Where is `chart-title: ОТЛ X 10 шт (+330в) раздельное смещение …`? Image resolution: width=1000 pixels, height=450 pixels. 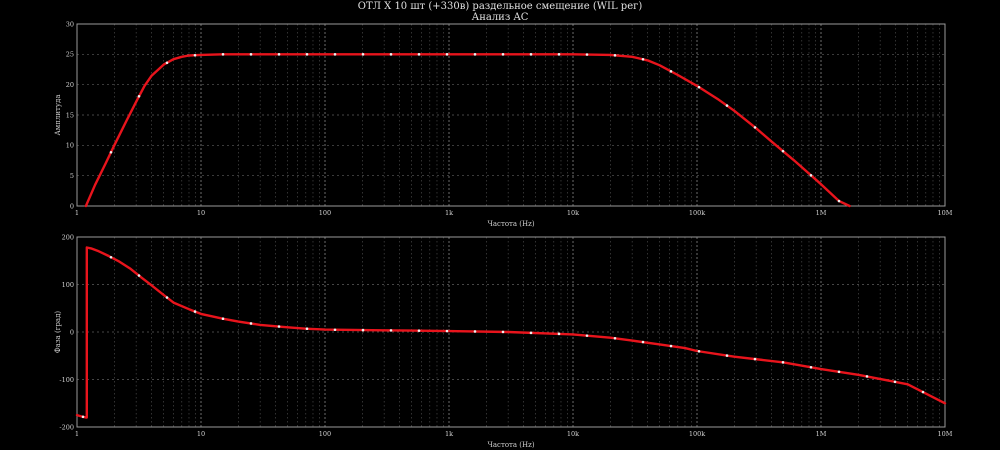
chart-title: ОТЛ X 10 шт (+330в) раздельное смещение … is located at coordinates (500, 6).